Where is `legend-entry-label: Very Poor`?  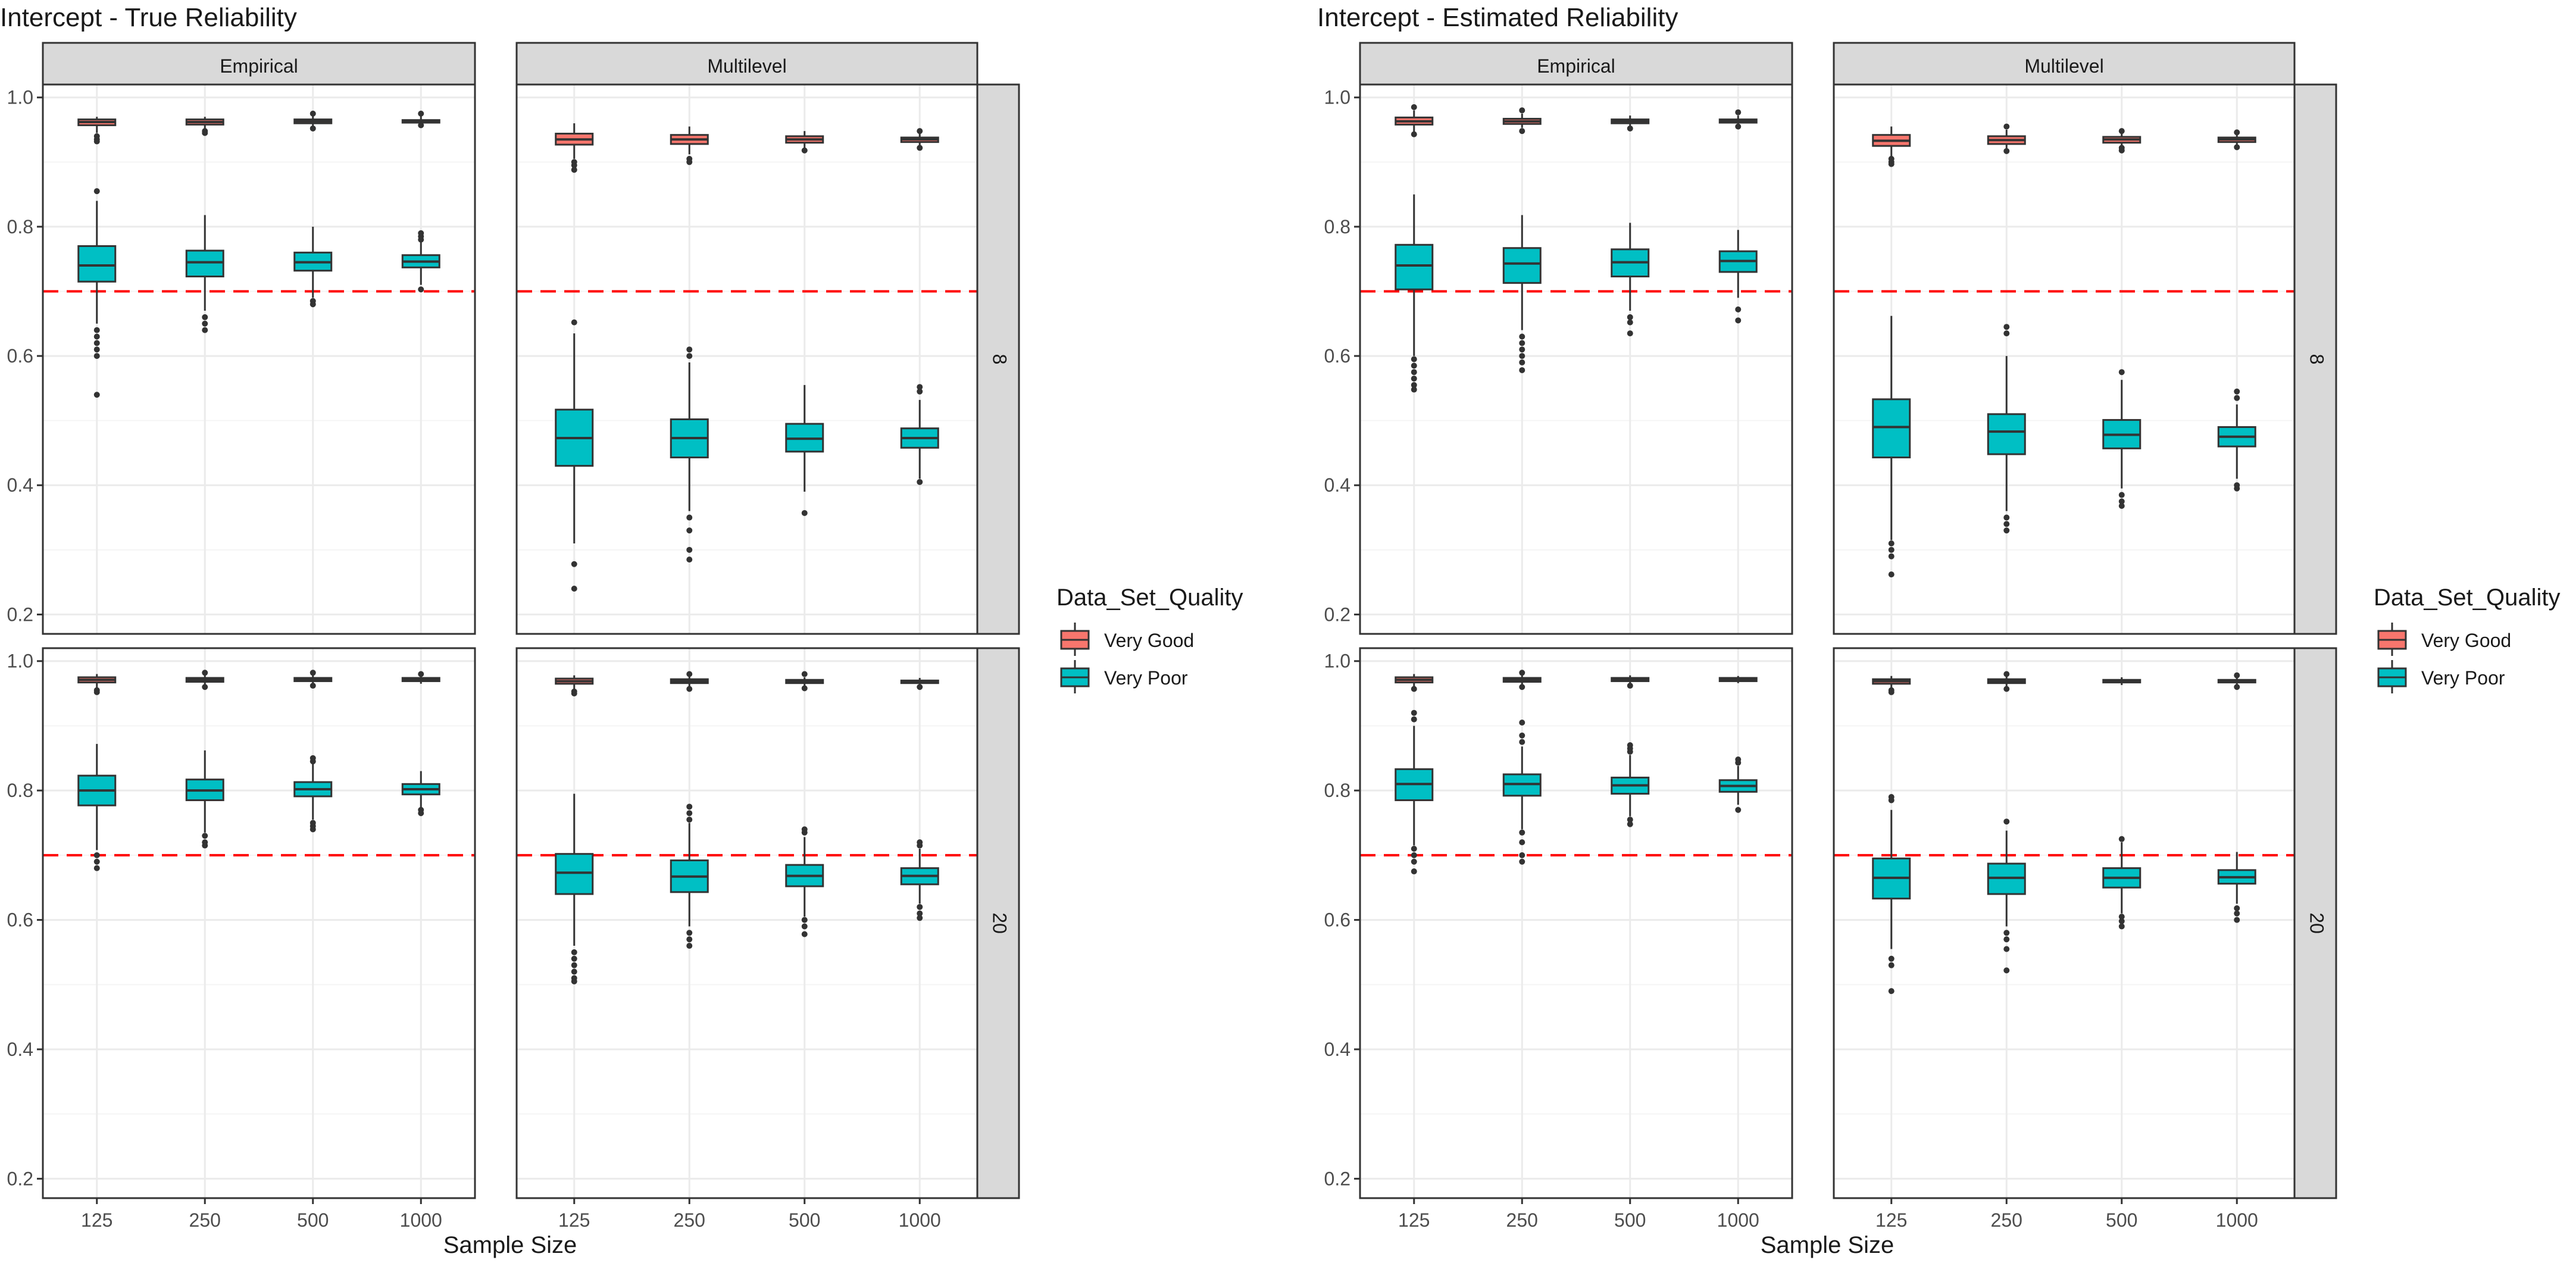 legend-entry-label: Very Poor is located at coordinates (1146, 678).